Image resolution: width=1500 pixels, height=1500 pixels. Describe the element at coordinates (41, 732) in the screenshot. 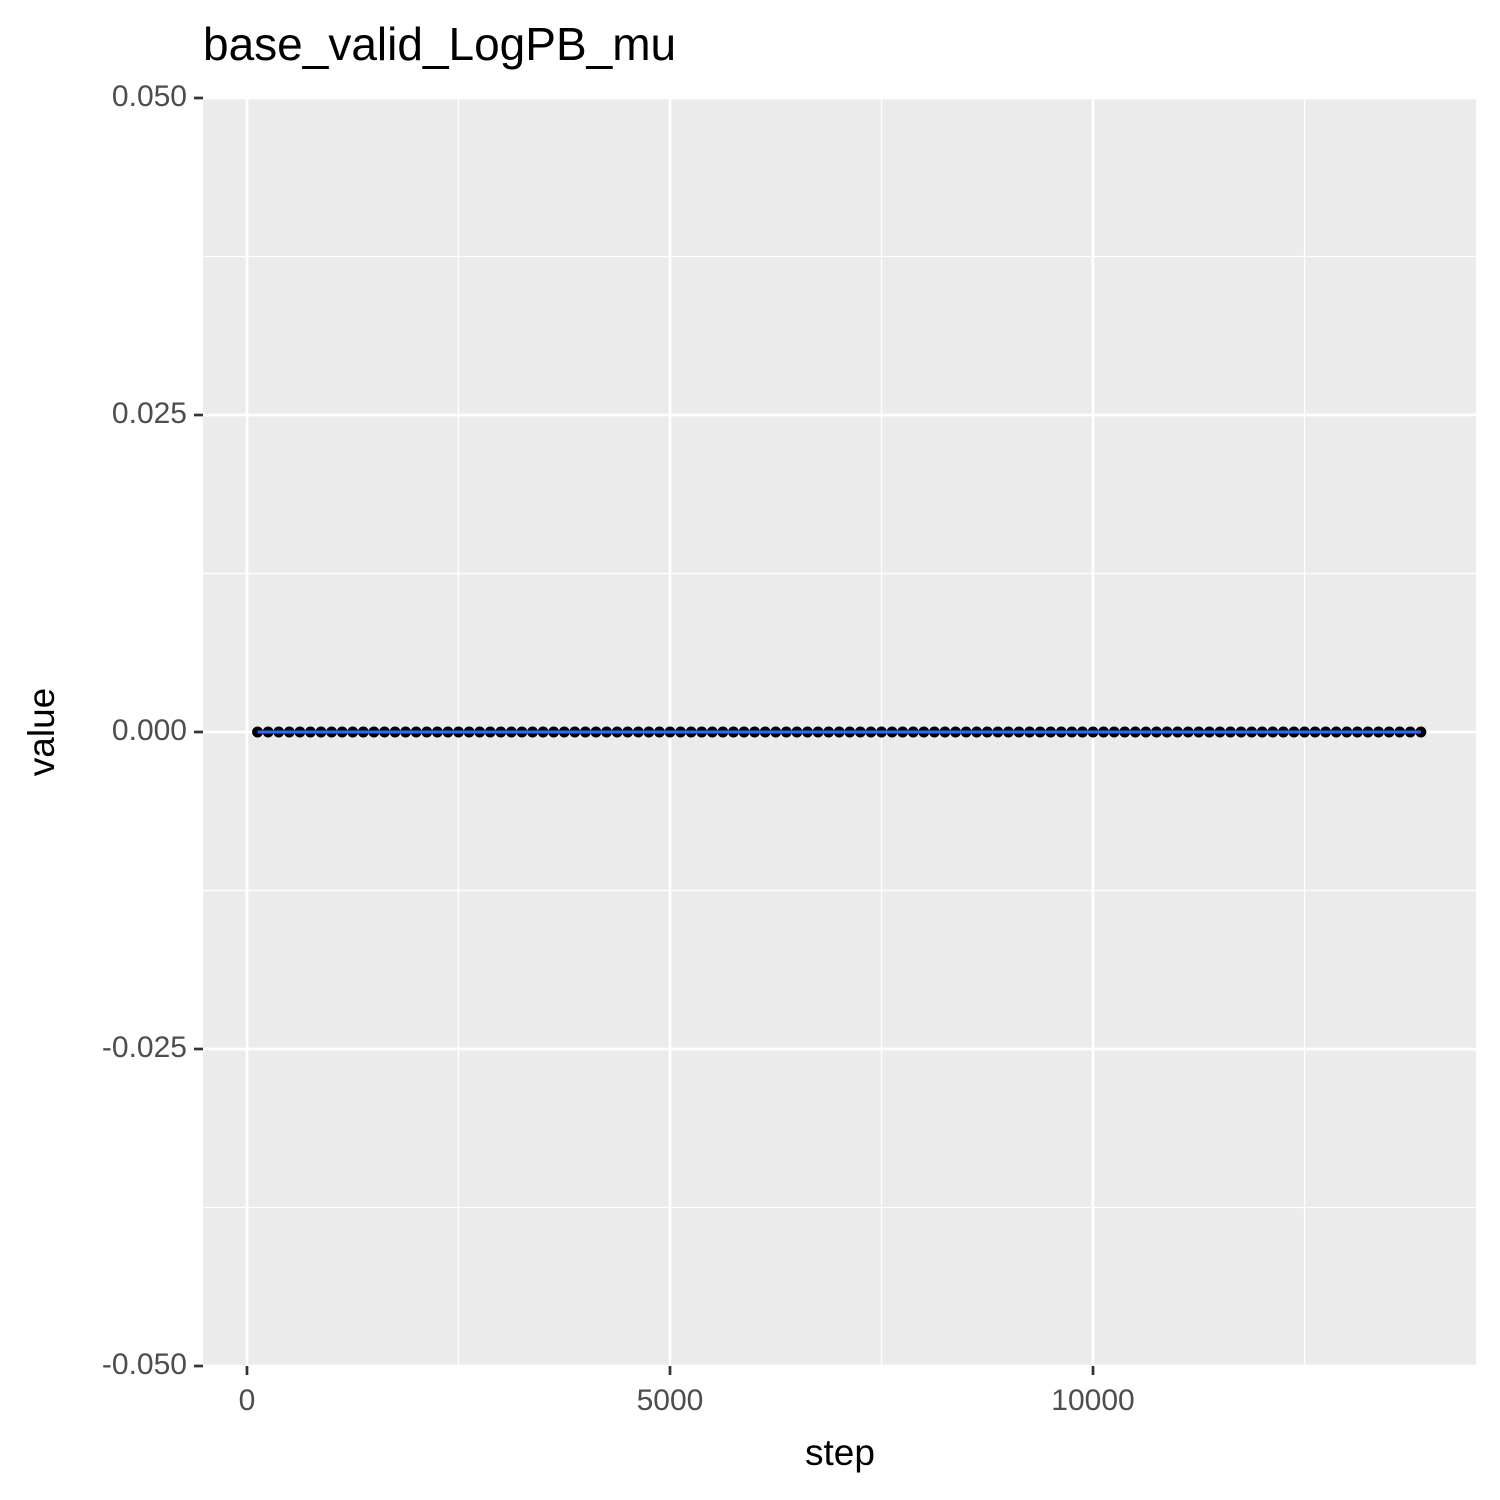

I see `y-axis-label: value` at that location.